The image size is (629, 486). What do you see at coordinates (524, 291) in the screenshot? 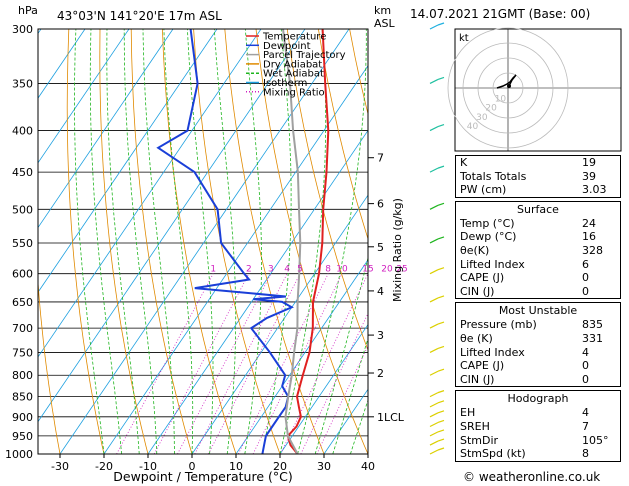
I see `surface-row: CIN (J) 0` at bounding box center [524, 291].